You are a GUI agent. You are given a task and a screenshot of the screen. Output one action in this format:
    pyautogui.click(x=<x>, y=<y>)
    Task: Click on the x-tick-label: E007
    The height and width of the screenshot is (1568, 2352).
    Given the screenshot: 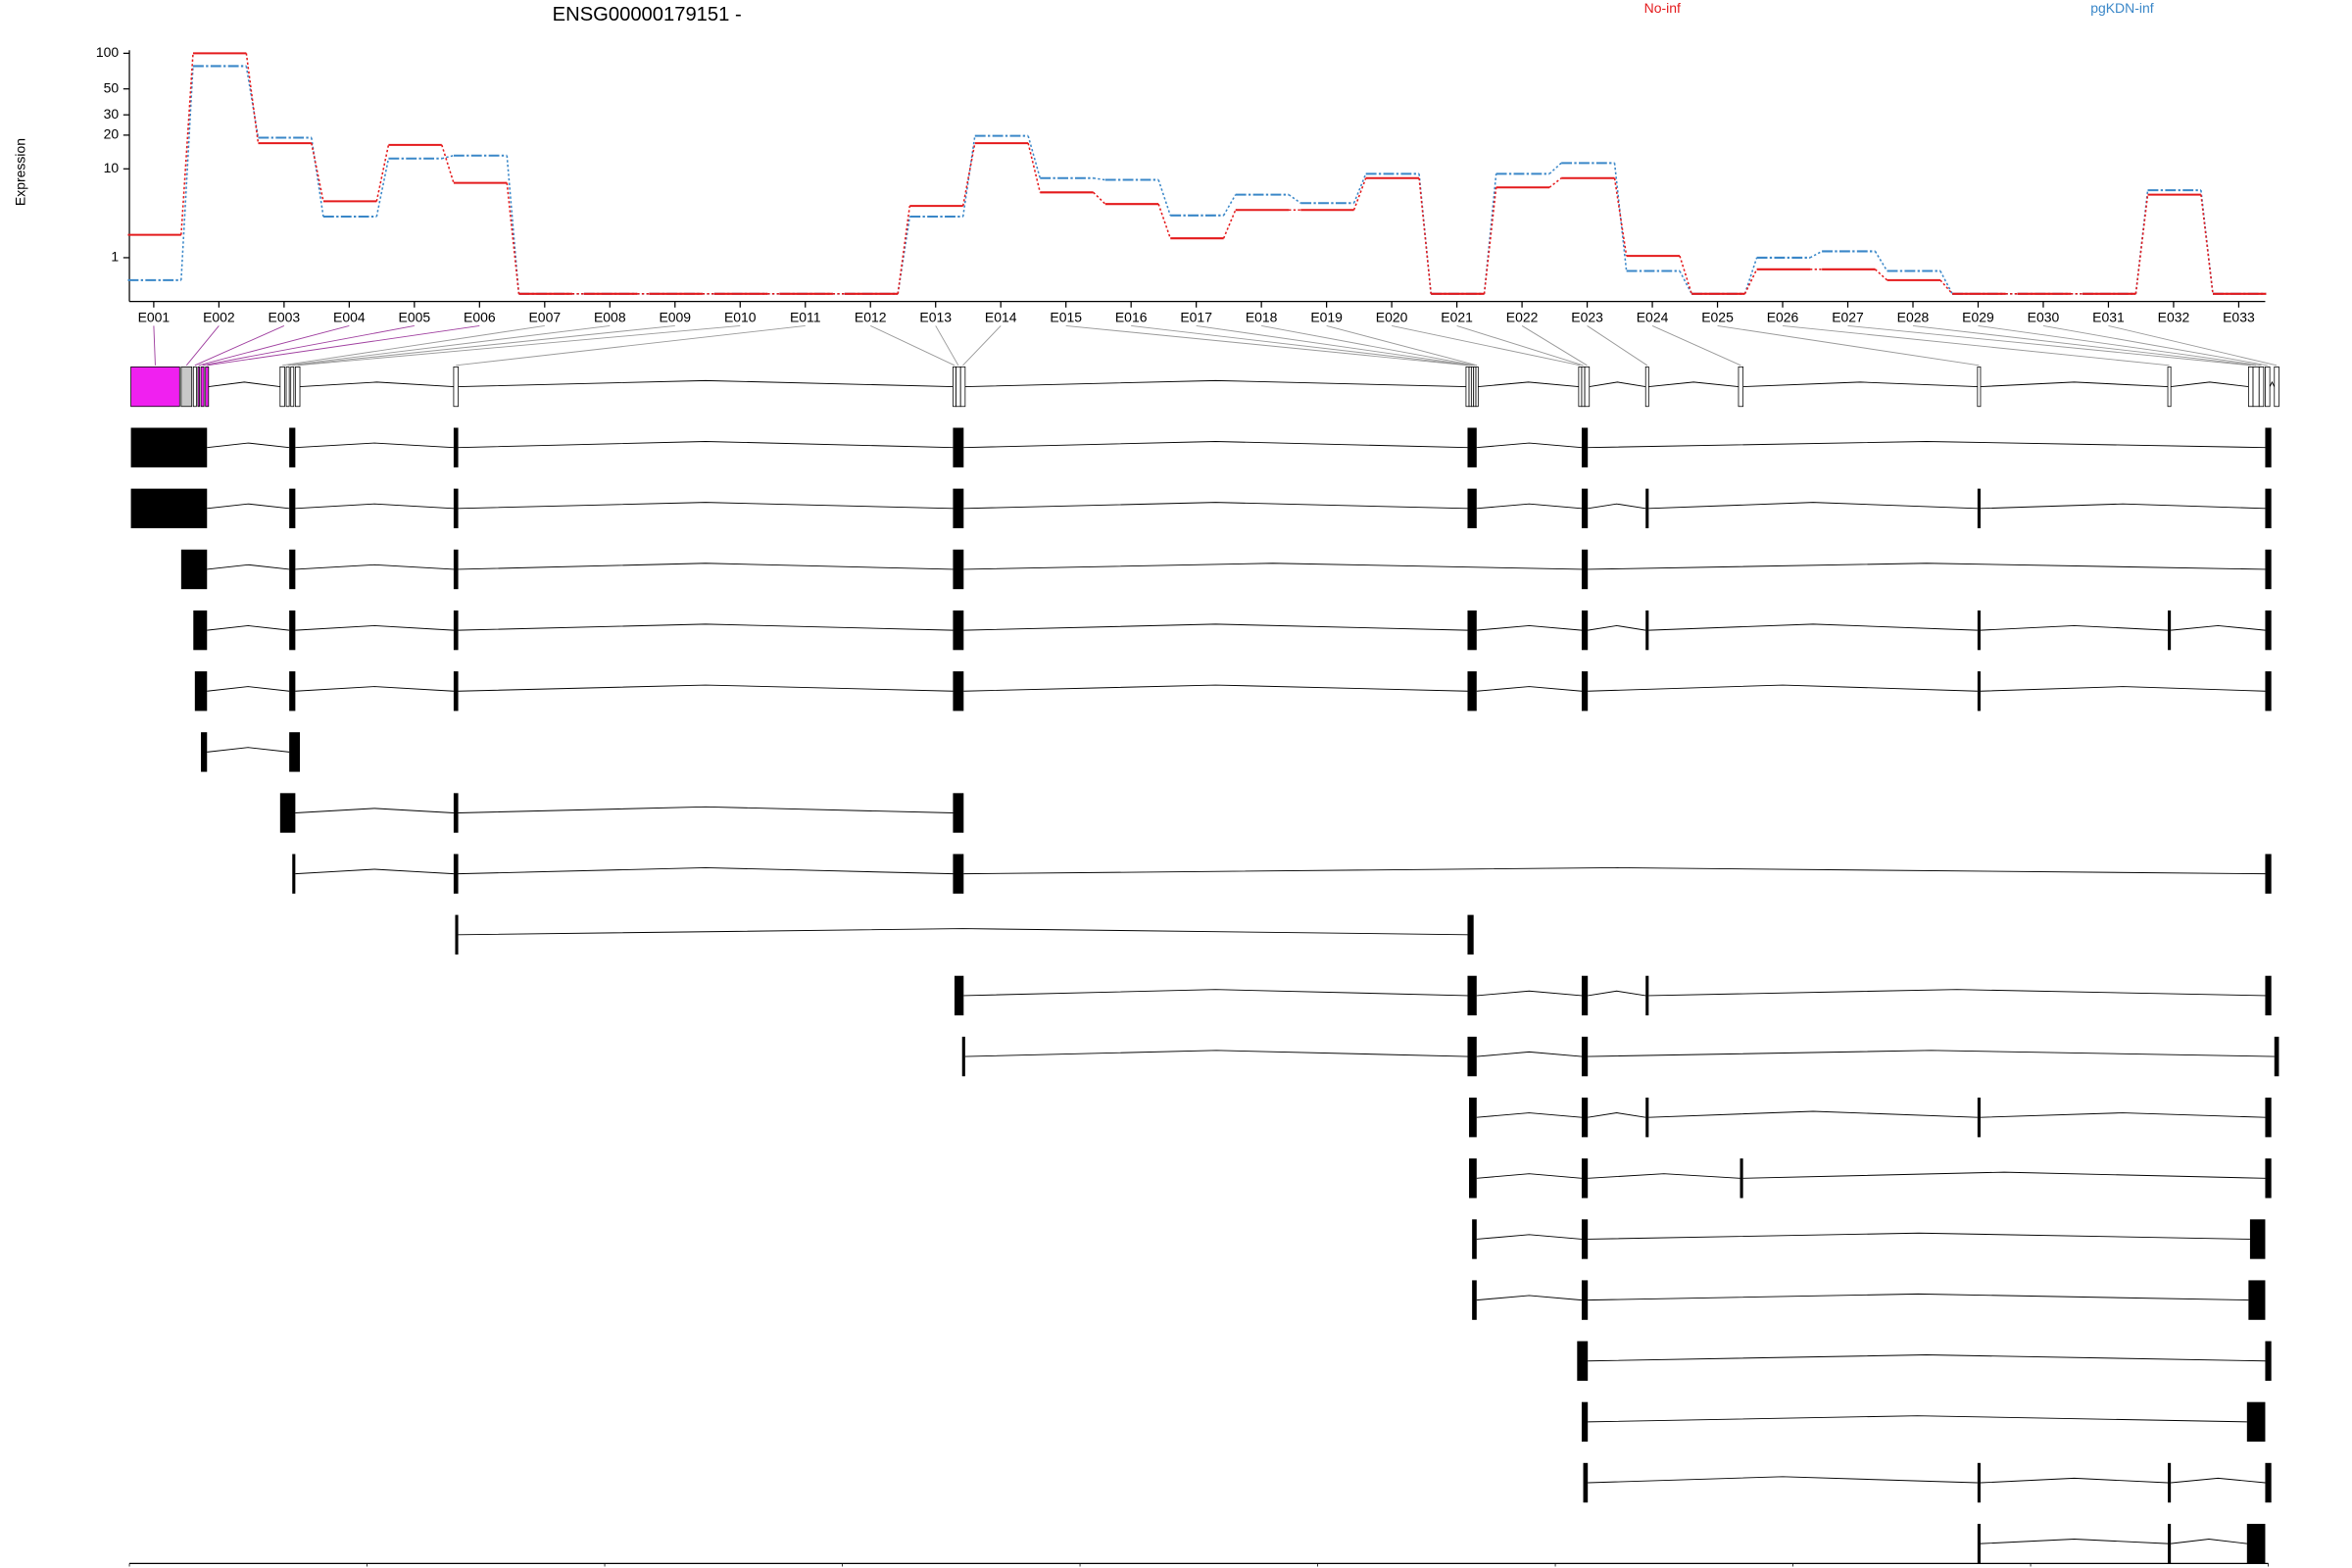 What is the action you would take?
    pyautogui.click(x=544, y=316)
    